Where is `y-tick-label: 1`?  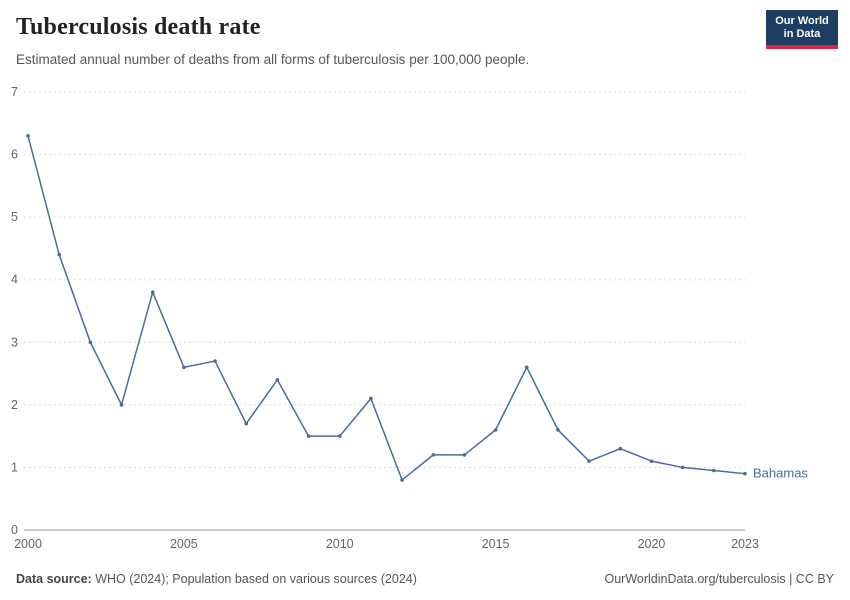
y-tick-label: 1 is located at coordinates (14, 467).